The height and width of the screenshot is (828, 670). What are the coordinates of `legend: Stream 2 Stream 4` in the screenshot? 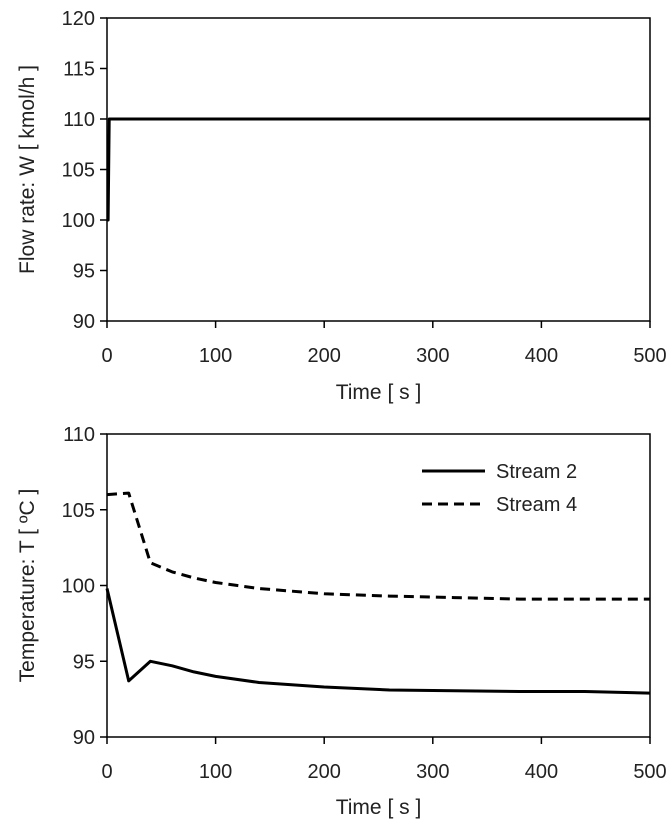 It's located at (499, 488).